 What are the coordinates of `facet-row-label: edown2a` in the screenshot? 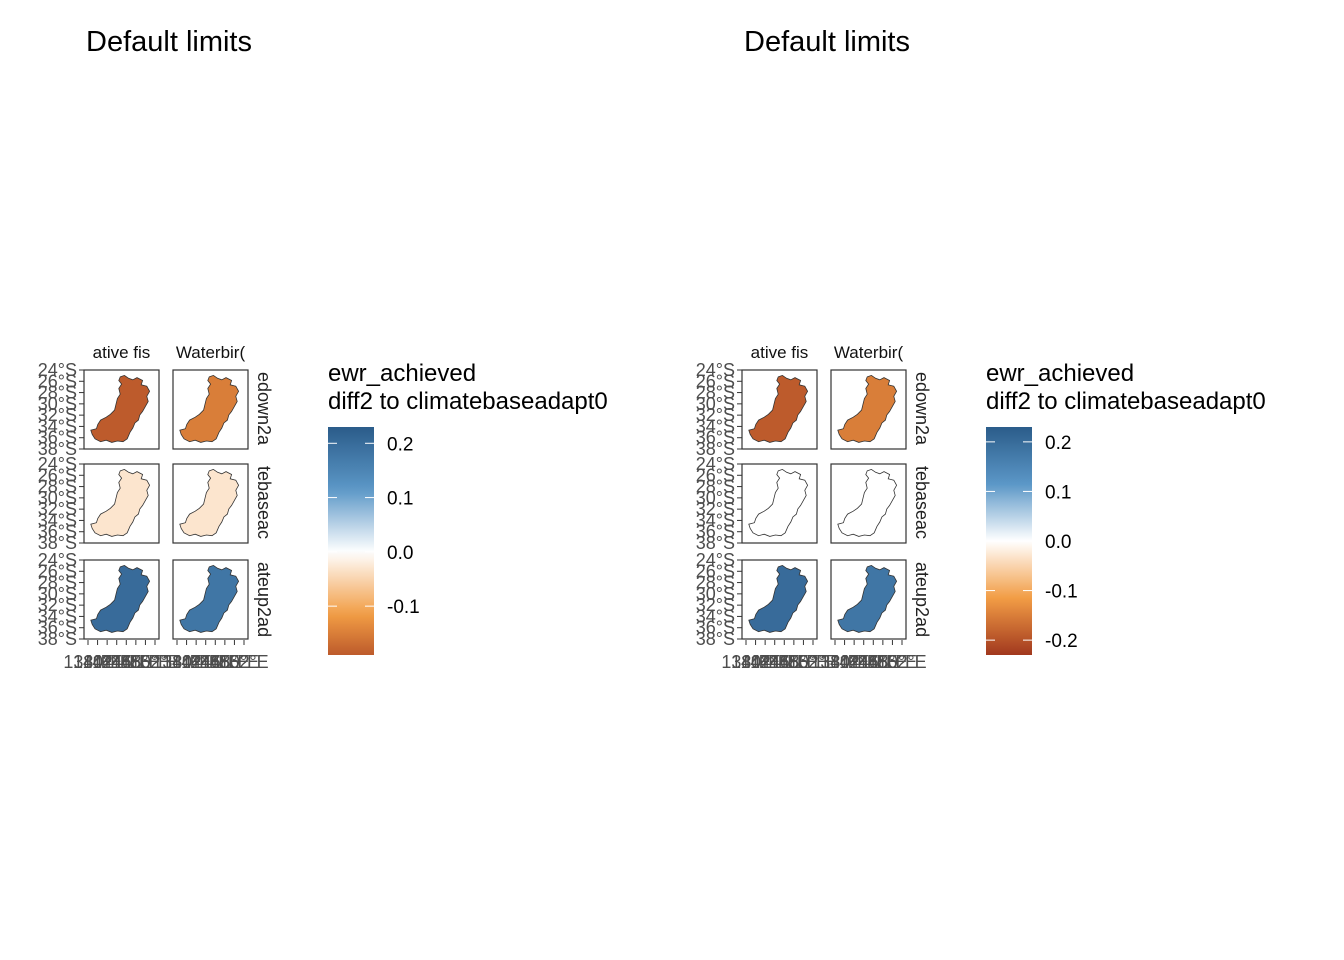 It's located at (922, 409).